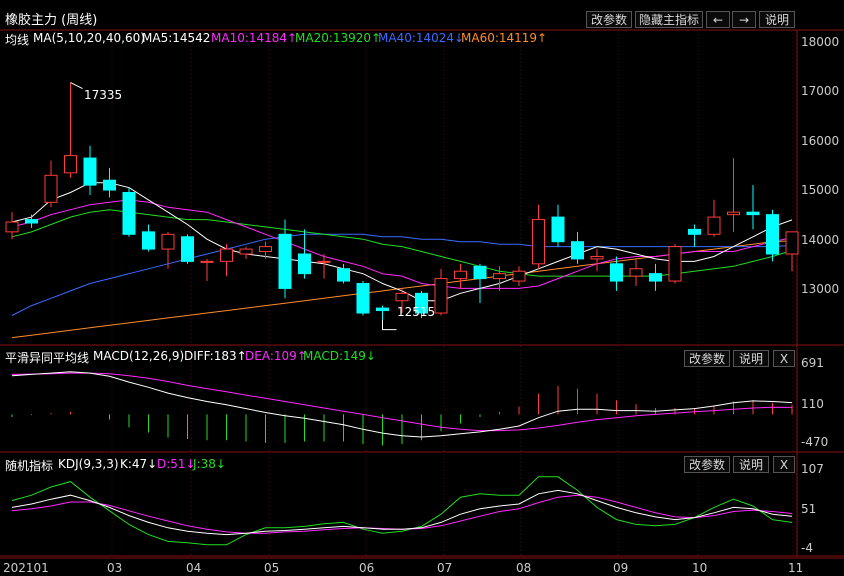 This screenshot has width=844, height=576. I want to click on macd-diff-value: DIFF:183↑, so click(215, 356).